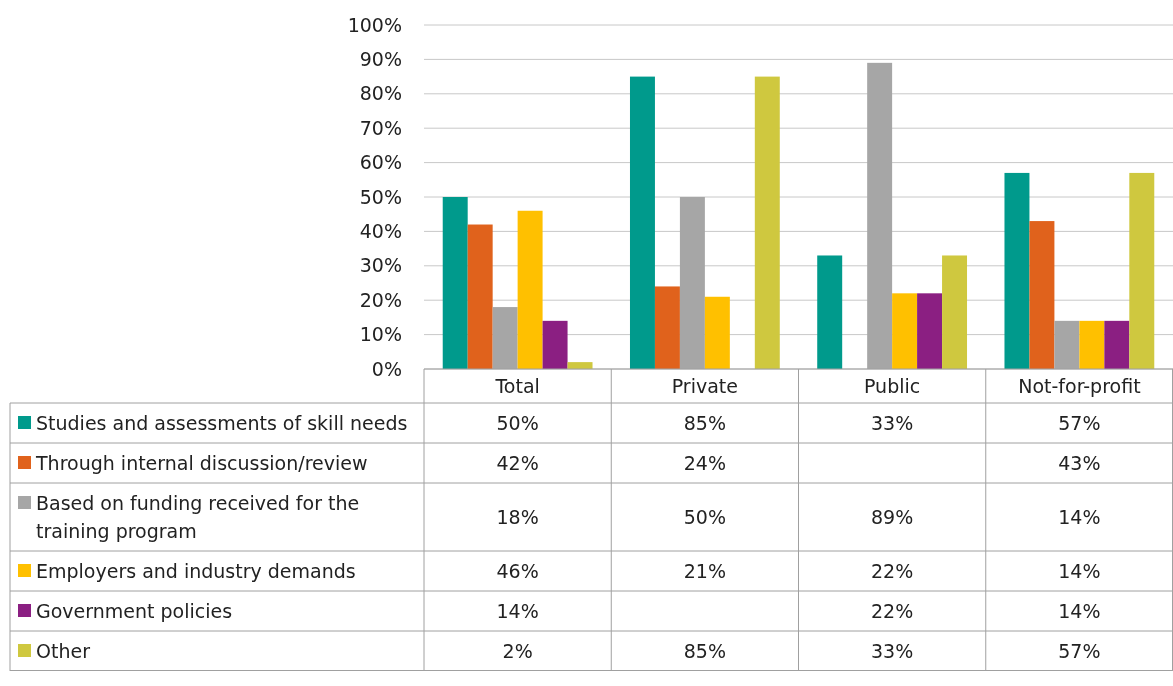 The image size is (1173, 686). I want to click on y-tick-label: 10%, so click(380, 334).